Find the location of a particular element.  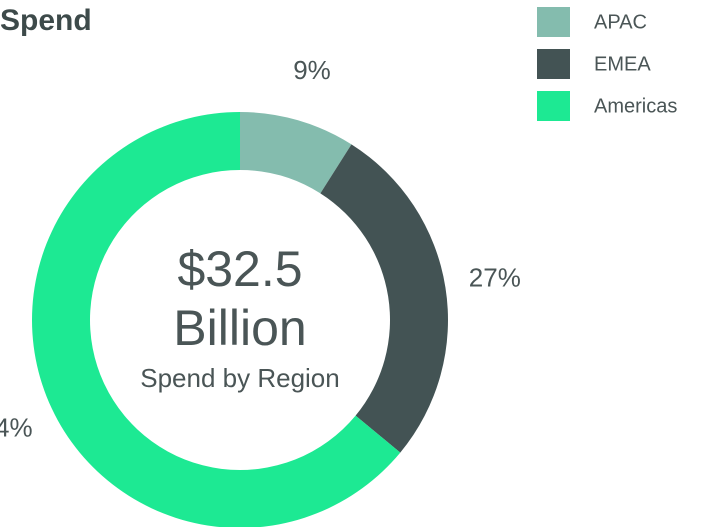

legend-label: Americas is located at coordinates (635, 106).